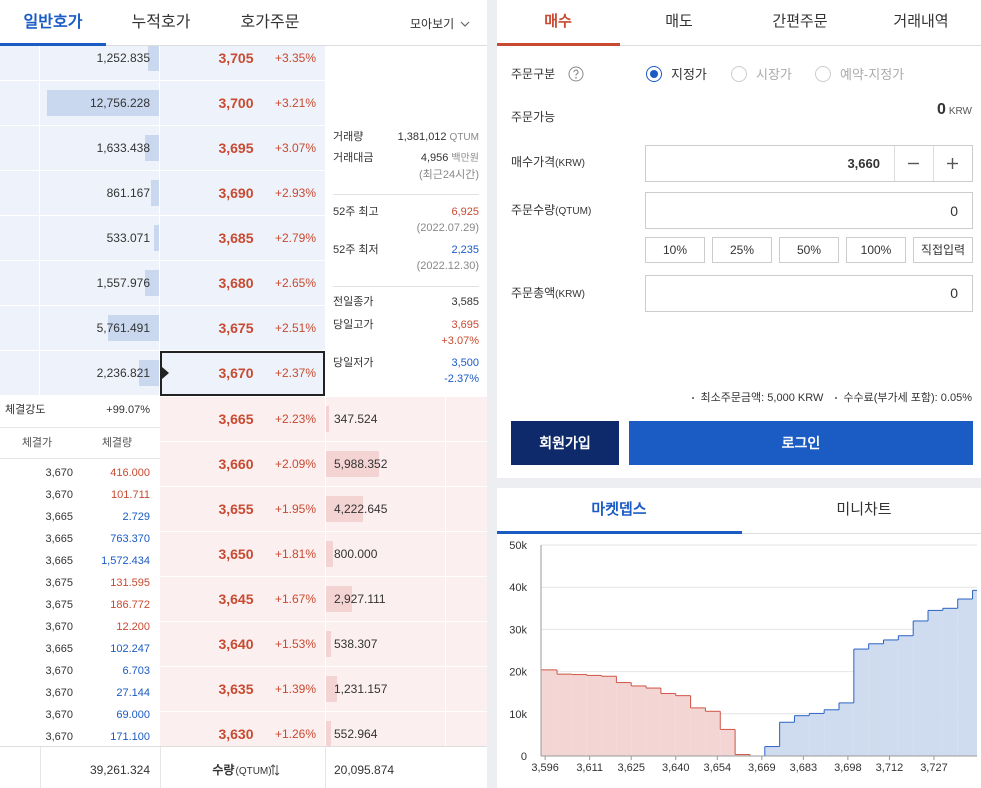  Describe the element at coordinates (448, 174) in the screenshot. I see `info-note: (최근24시간)` at that location.